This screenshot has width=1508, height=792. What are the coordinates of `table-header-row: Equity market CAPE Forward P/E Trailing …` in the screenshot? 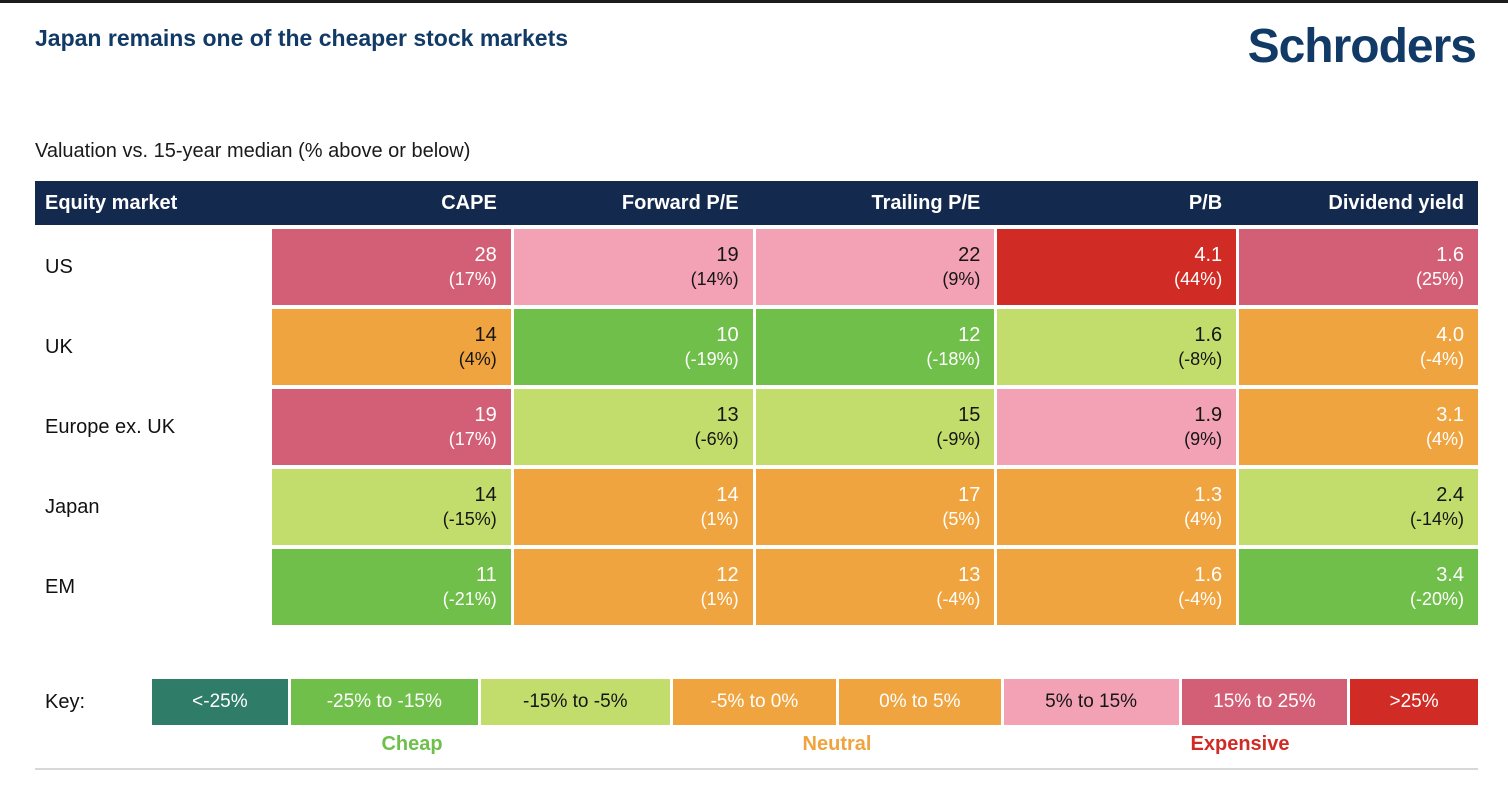 It's located at (756, 203).